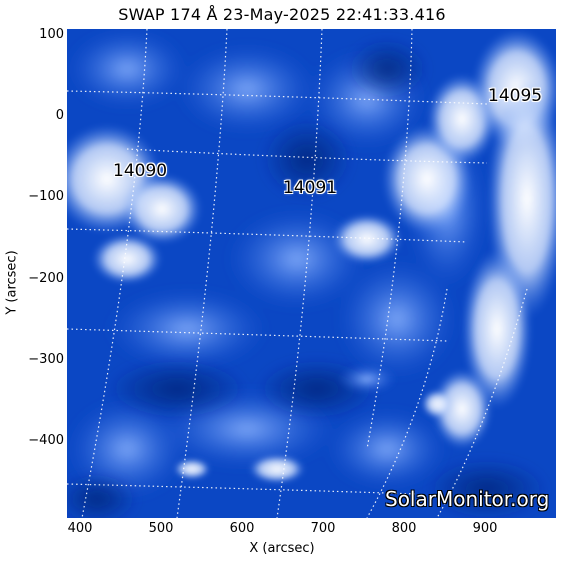 This screenshot has height=564, width=564. Describe the element at coordinates (140, 171) in the screenshot. I see `region-label-14090: 14090` at that location.